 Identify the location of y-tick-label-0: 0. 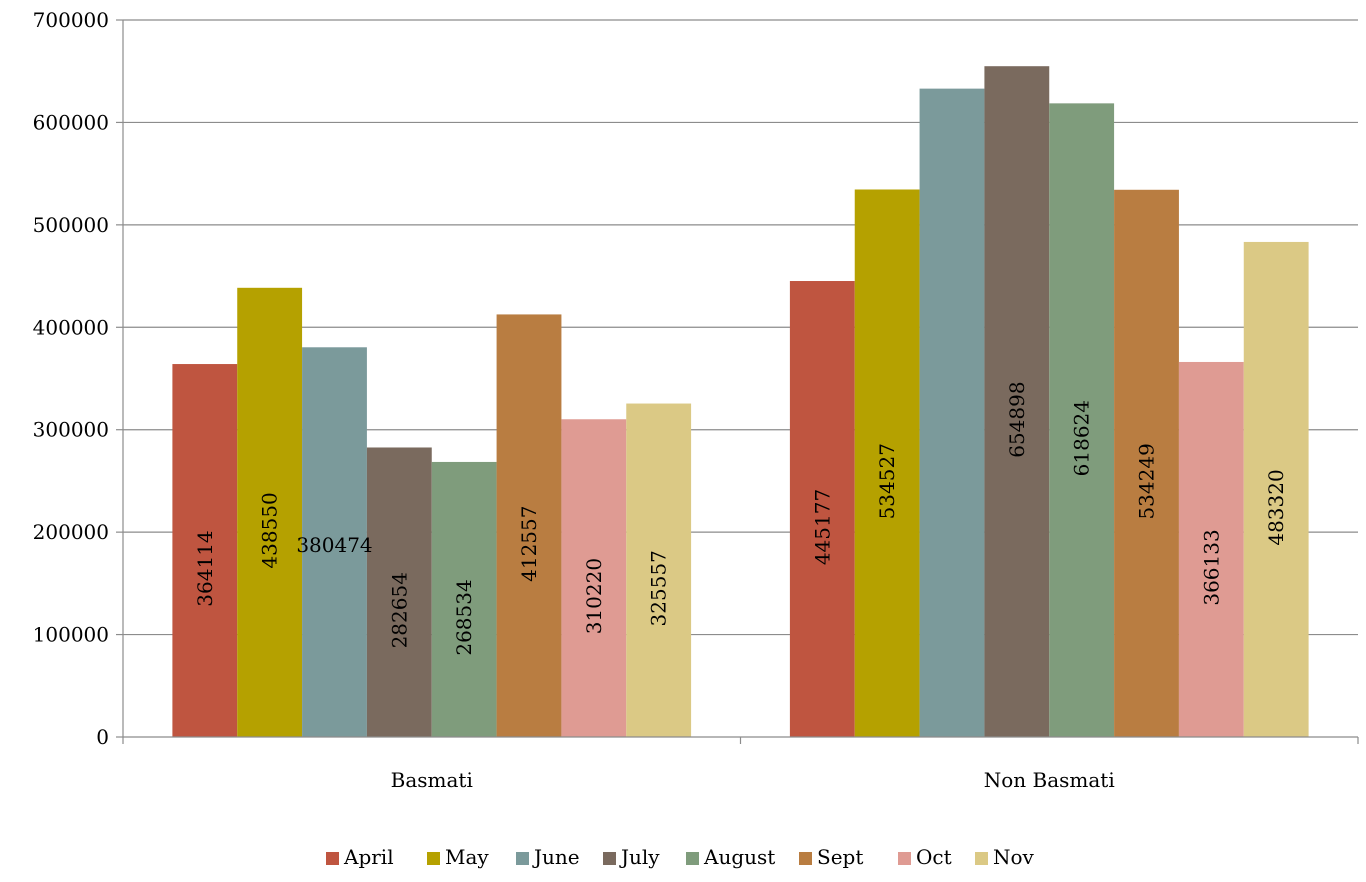
(102, 737).